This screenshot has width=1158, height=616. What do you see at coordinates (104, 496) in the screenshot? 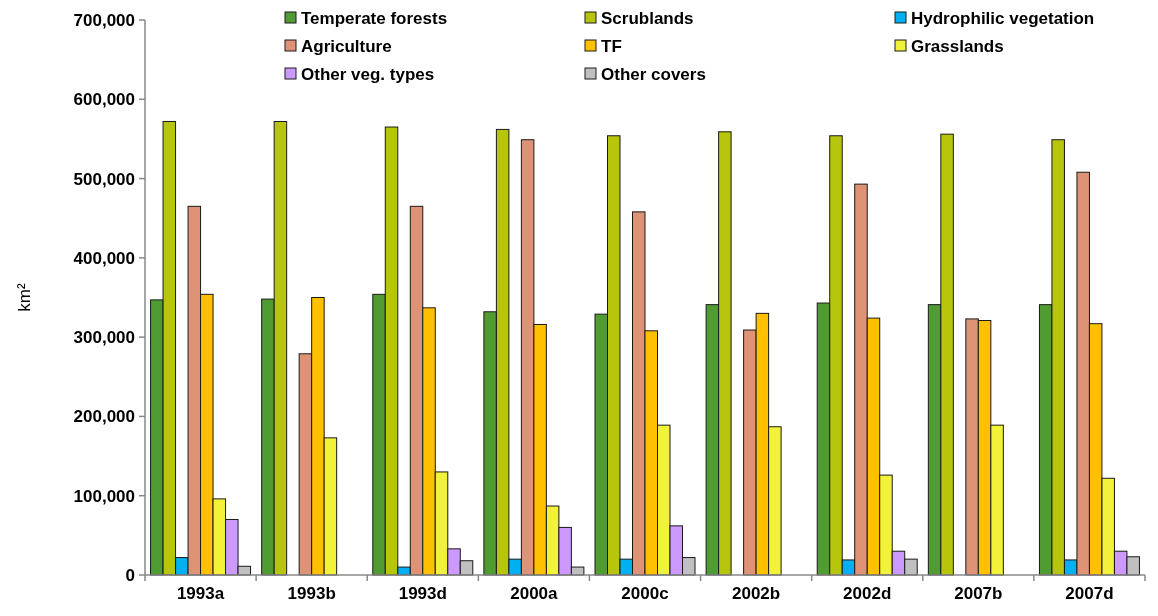
I see `y-tick-label: 100,000` at bounding box center [104, 496].